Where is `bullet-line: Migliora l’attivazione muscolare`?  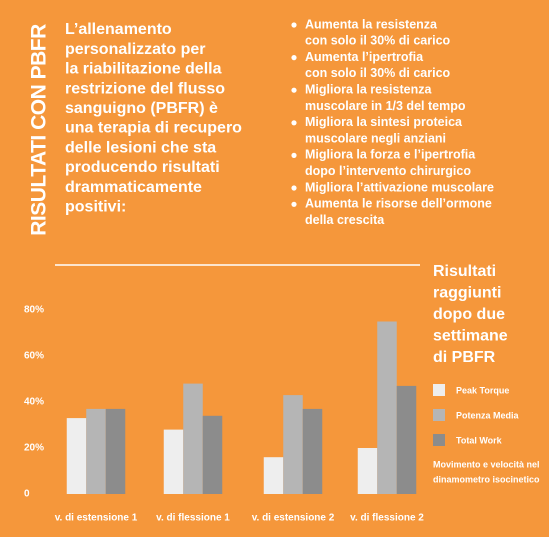
bullet-line: Migliora l’attivazione muscolare is located at coordinates (399, 187).